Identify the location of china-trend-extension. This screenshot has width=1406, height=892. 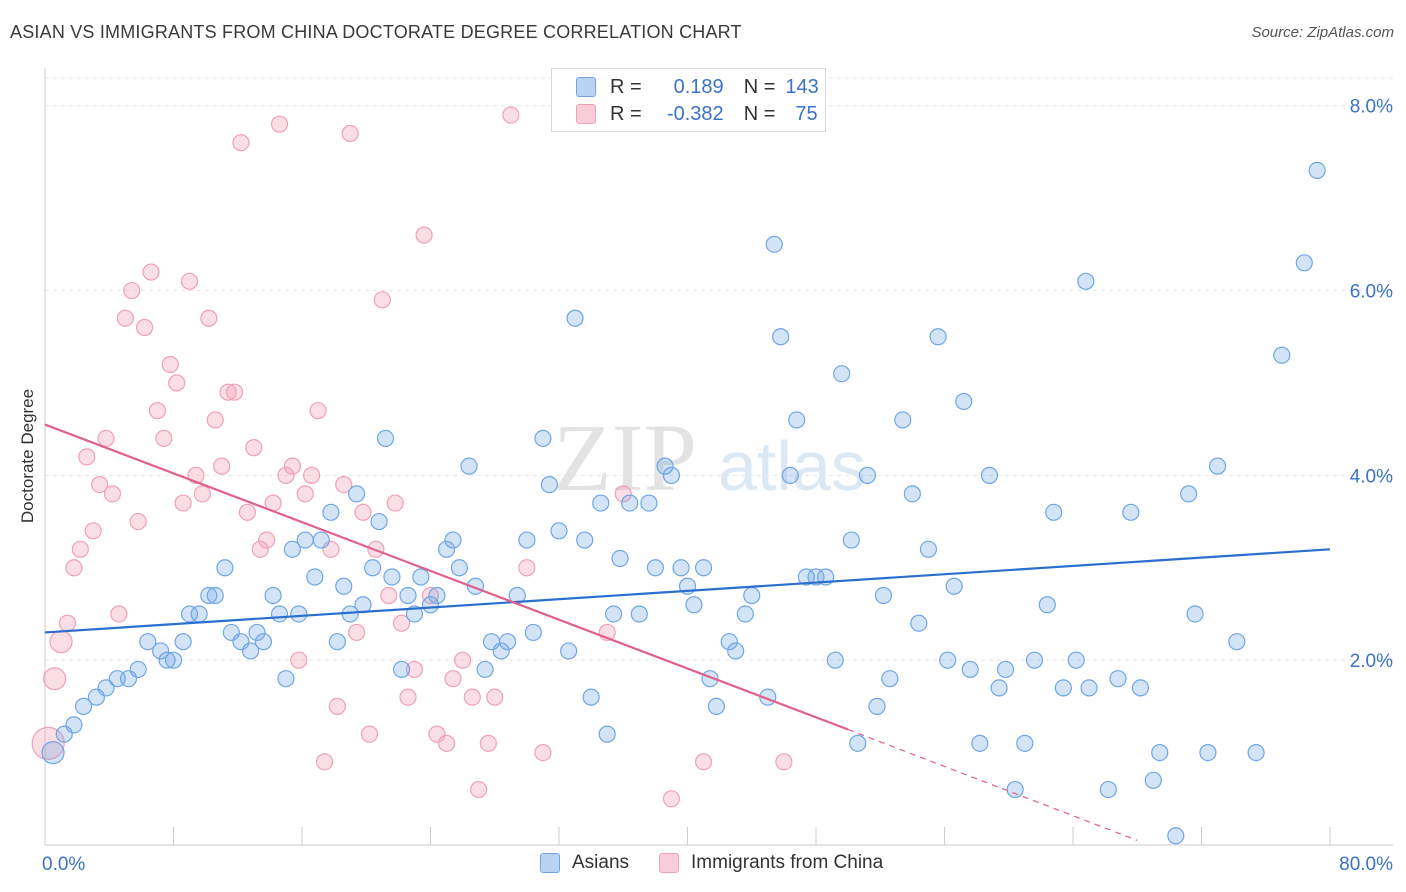
(992, 784).